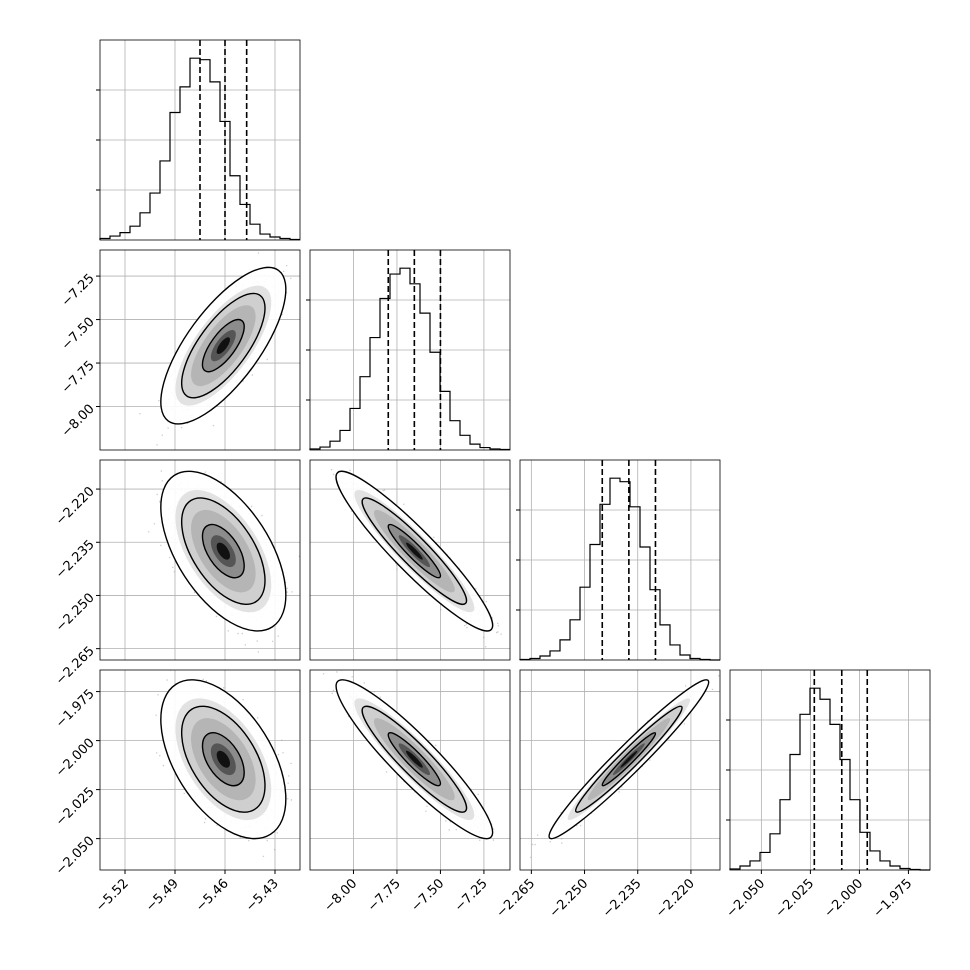 Image resolution: width=970 pixels, height=970 pixels. What do you see at coordinates (427, 895) in the screenshot?
I see `x-tick-label: −7.50` at bounding box center [427, 895].